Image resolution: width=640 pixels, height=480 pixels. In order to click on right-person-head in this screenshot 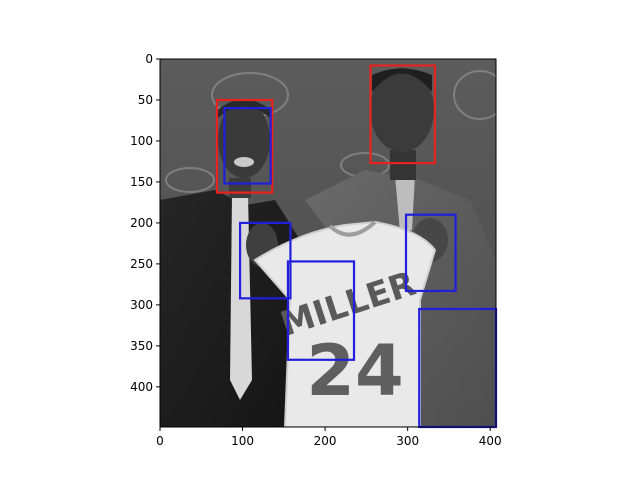, I will do `click(402, 124)`.